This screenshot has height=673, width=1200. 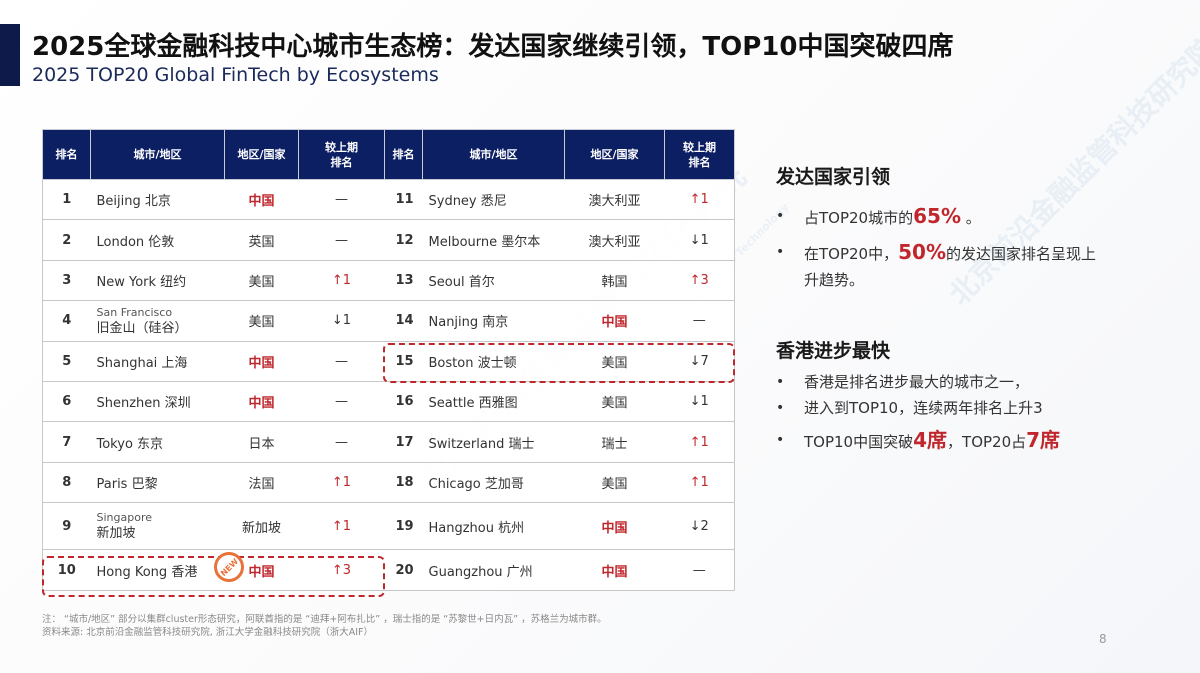 What do you see at coordinates (465, 572) in the screenshot?
I see `city-name-en: Guangzhou` at bounding box center [465, 572].